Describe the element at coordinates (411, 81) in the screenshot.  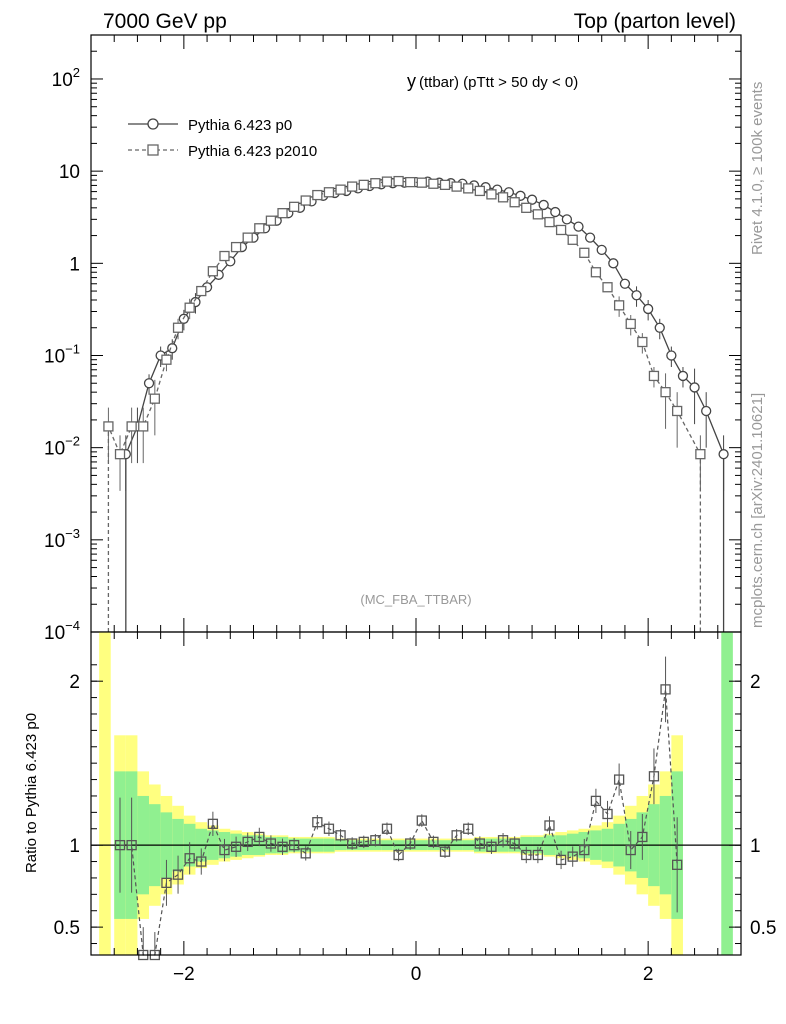
I see `plot-title: y` at that location.